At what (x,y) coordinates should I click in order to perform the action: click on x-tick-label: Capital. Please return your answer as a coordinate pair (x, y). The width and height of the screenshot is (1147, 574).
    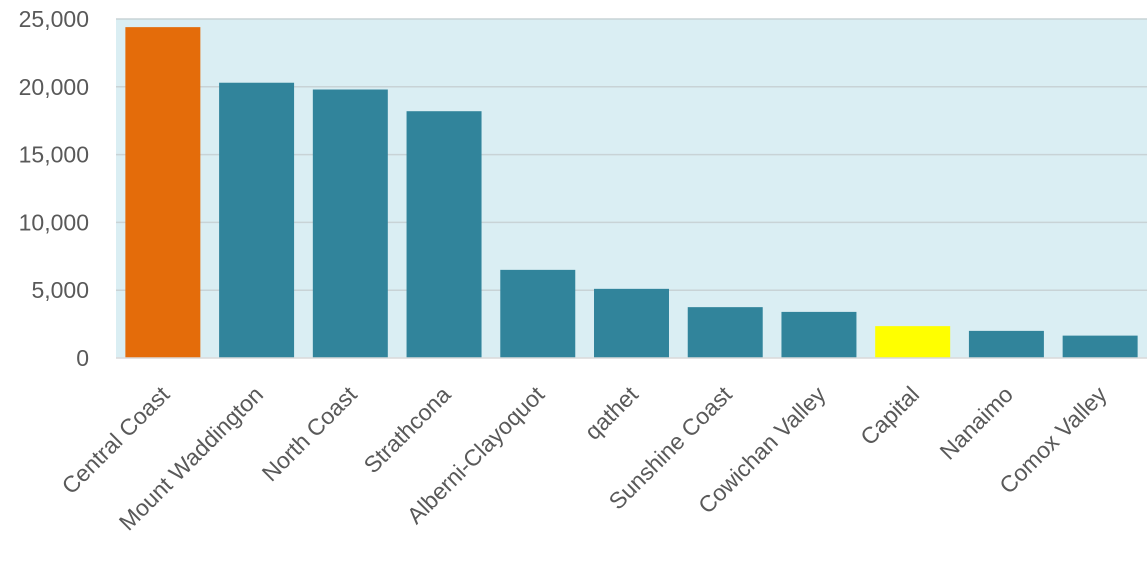
    Looking at the image, I should click on (889, 415).